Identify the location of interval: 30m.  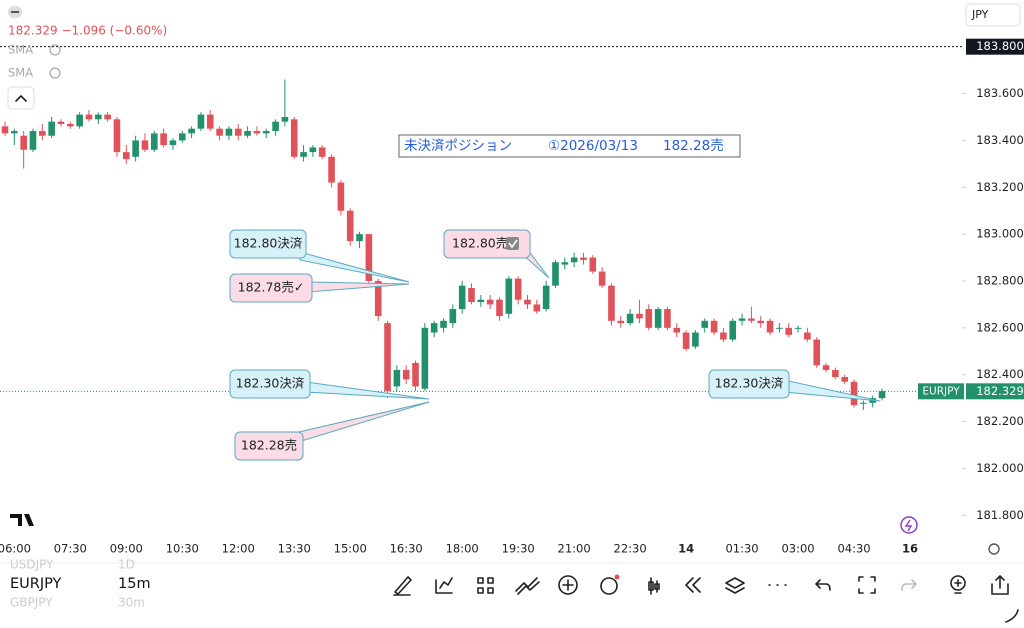
(131, 603).